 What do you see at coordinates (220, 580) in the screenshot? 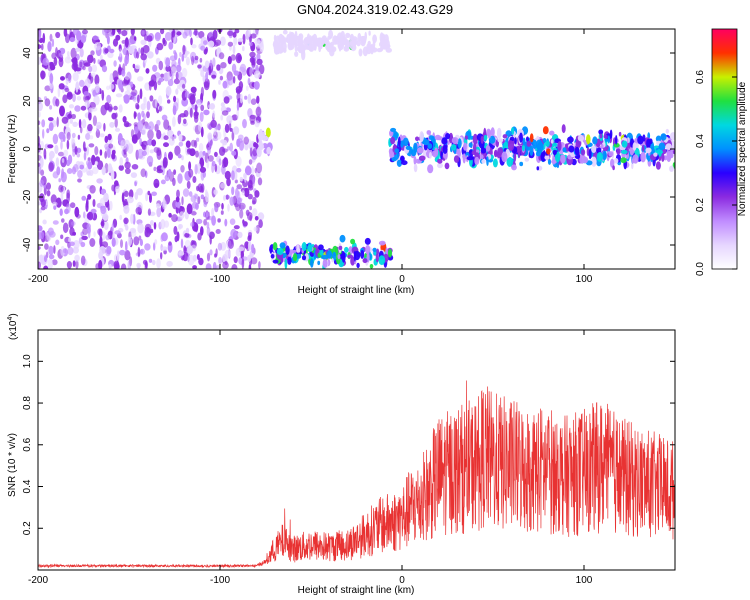
I see `x-tick-label: -100` at bounding box center [220, 580].